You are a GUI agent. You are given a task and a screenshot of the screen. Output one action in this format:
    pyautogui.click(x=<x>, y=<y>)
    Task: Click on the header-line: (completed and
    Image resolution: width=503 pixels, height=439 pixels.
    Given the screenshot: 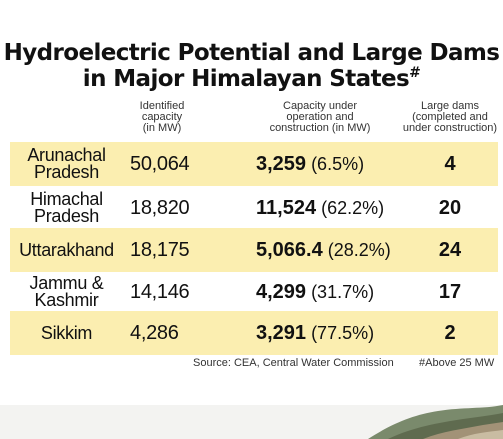 What is the action you would take?
    pyautogui.click(x=450, y=117)
    